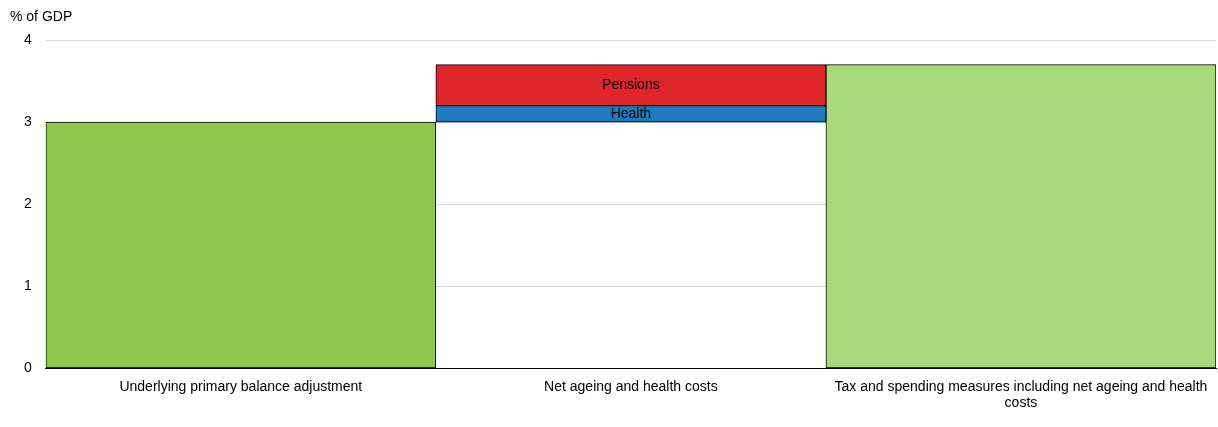  What do you see at coordinates (27, 38) in the screenshot?
I see `y-tick-label: 4` at bounding box center [27, 38].